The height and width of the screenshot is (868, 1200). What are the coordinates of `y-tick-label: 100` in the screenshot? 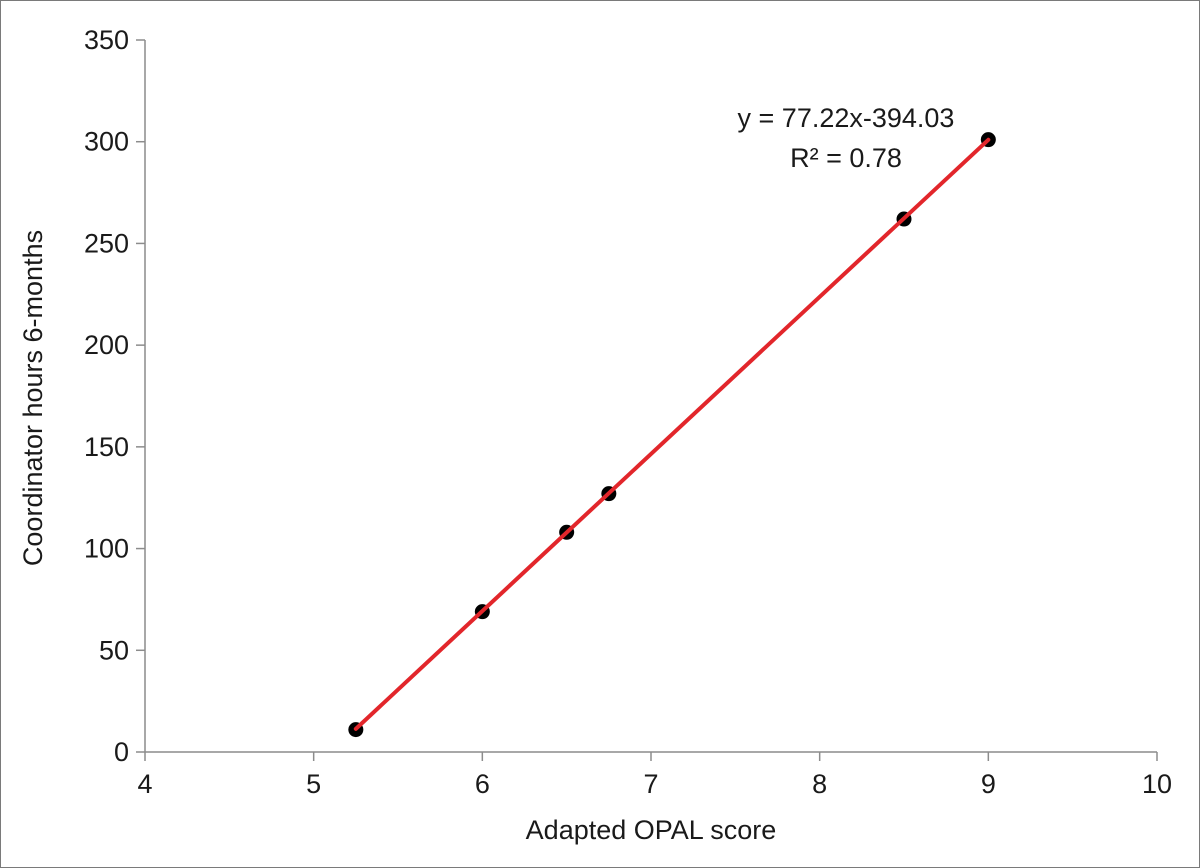 It's located at (106, 549).